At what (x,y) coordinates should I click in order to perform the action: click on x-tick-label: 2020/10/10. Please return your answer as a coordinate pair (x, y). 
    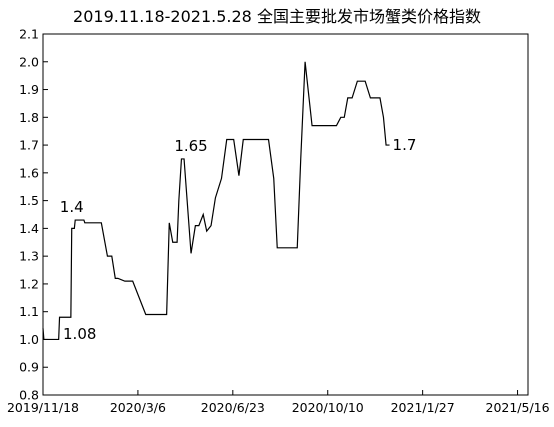
    Looking at the image, I should click on (328, 407).